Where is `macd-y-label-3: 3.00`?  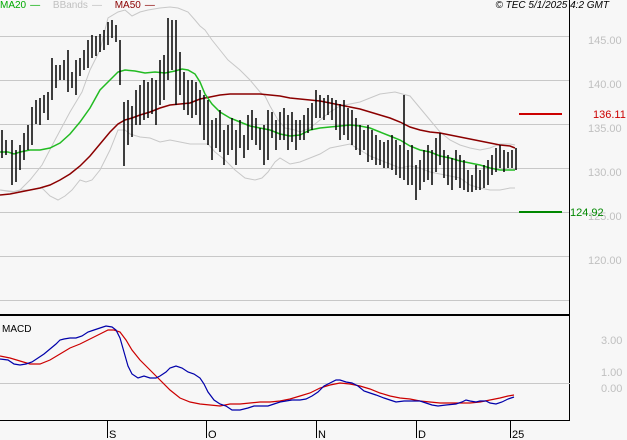
macd-y-label-3: 3.00 is located at coordinates (611, 341).